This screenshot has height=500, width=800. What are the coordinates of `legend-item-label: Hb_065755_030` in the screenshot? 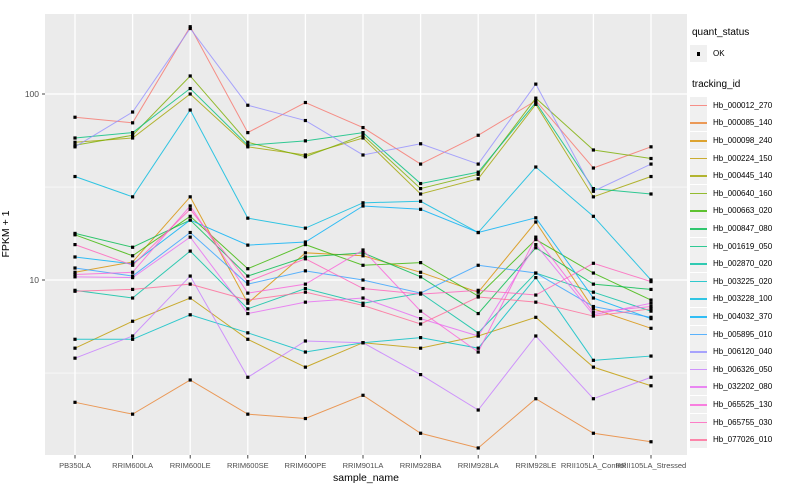 It's located at (743, 422).